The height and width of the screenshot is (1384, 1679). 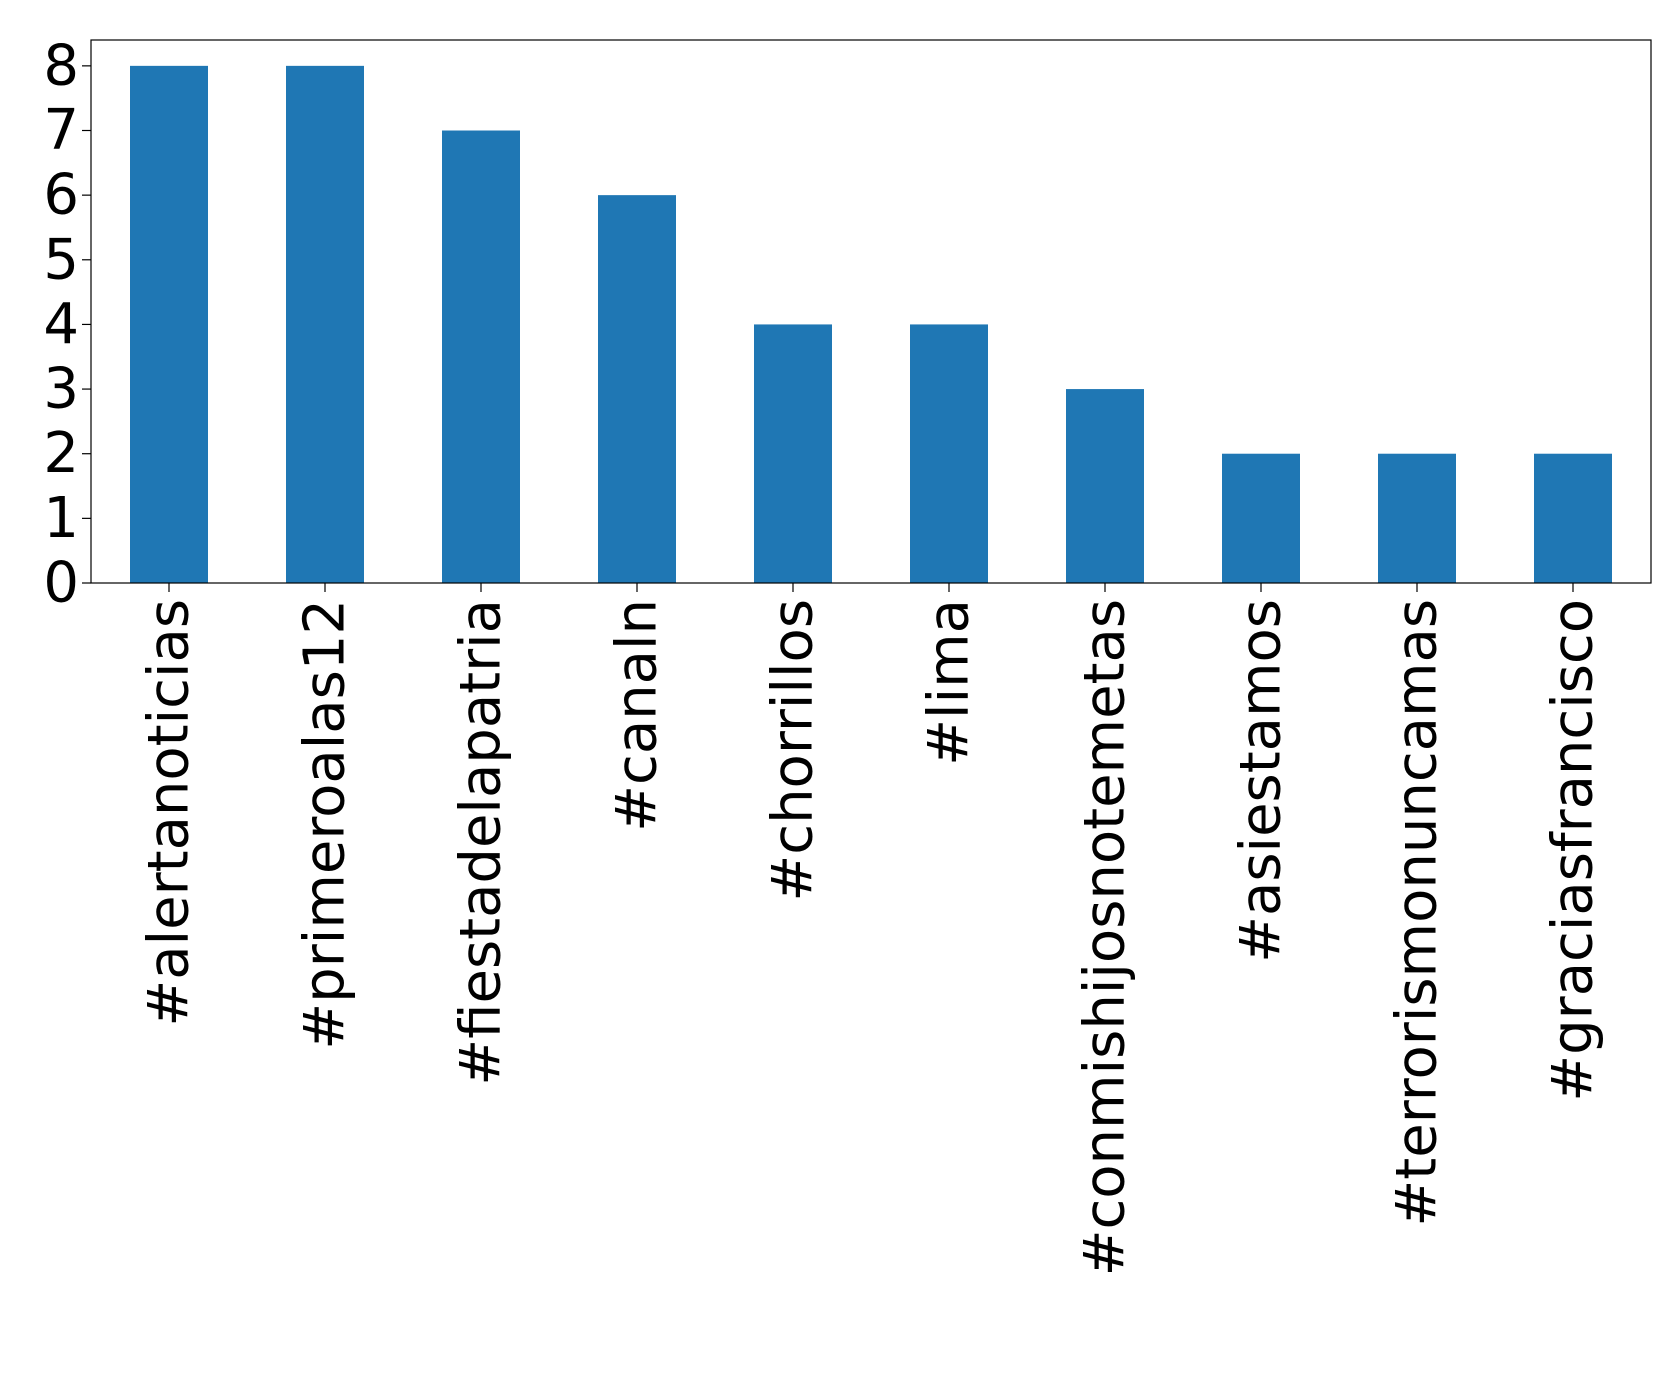 What do you see at coordinates (1105, 937) in the screenshot?
I see `x-tick-label-6: #conmishijosnotemetas` at bounding box center [1105, 937].